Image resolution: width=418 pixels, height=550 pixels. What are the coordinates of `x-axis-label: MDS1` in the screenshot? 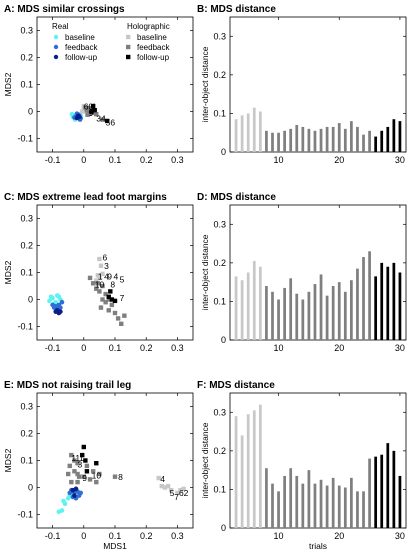 It's located at (115, 545).